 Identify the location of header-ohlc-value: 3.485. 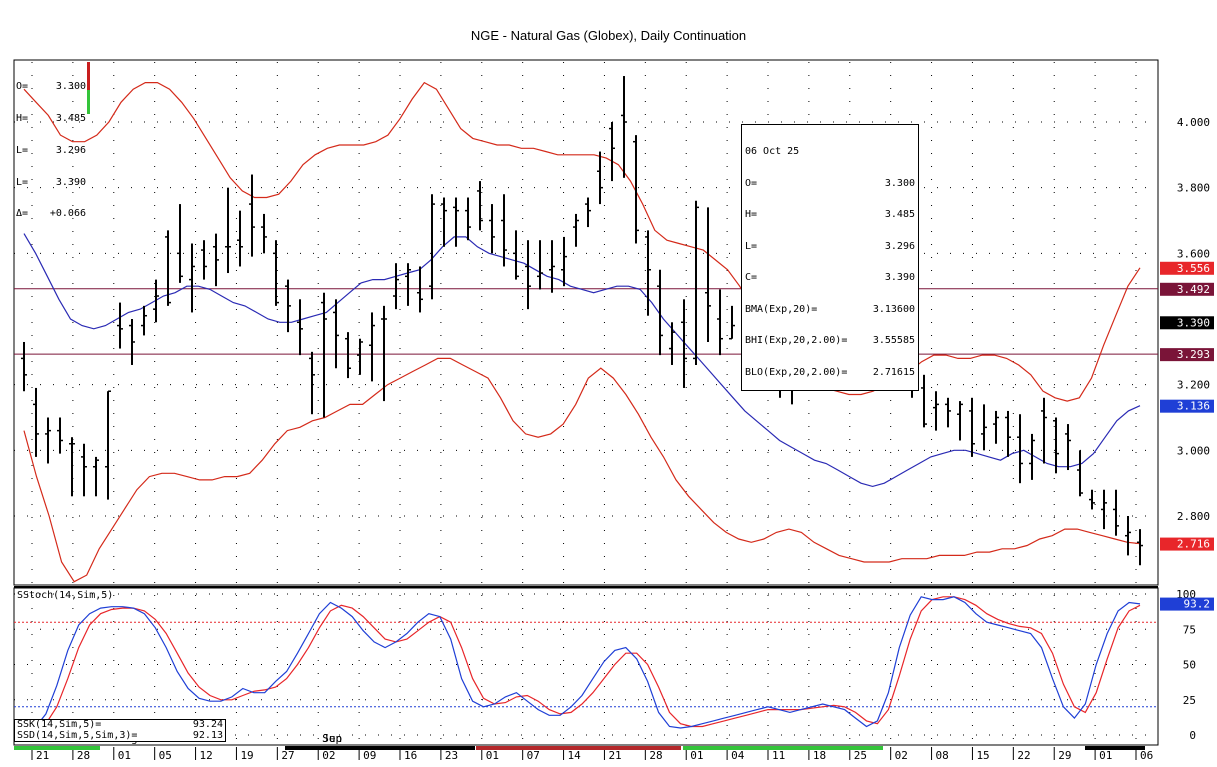
(70, 118).